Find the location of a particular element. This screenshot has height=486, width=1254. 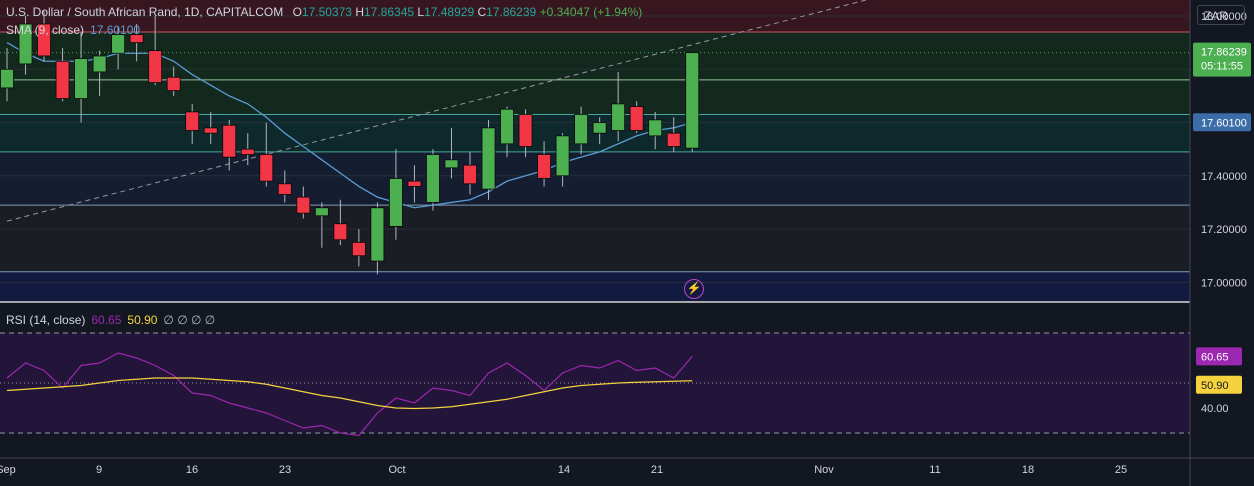

time-tick-10: 25 is located at coordinates (1121, 470).